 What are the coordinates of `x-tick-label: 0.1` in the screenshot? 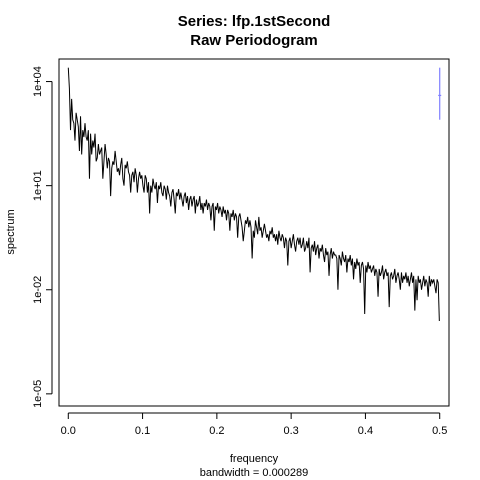 It's located at (142, 431).